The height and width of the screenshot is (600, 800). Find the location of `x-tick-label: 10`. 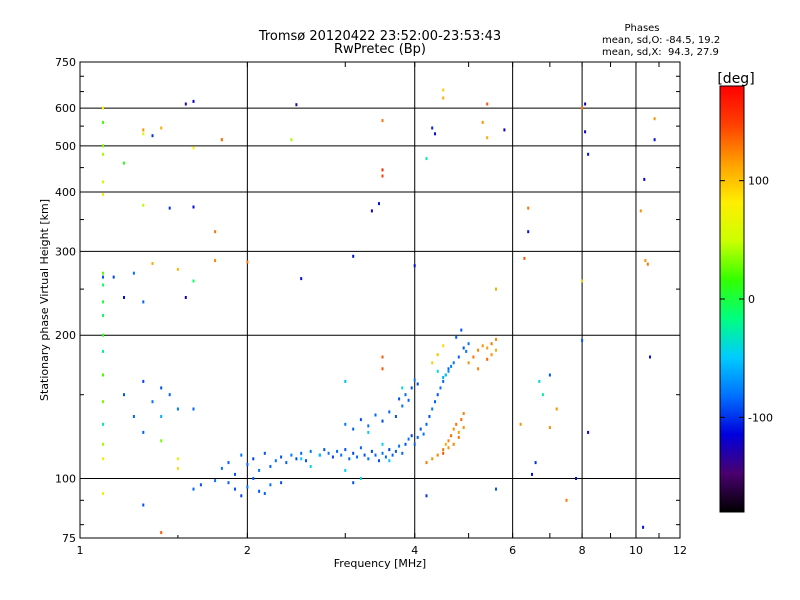

x-tick-label: 10 is located at coordinates (636, 550).